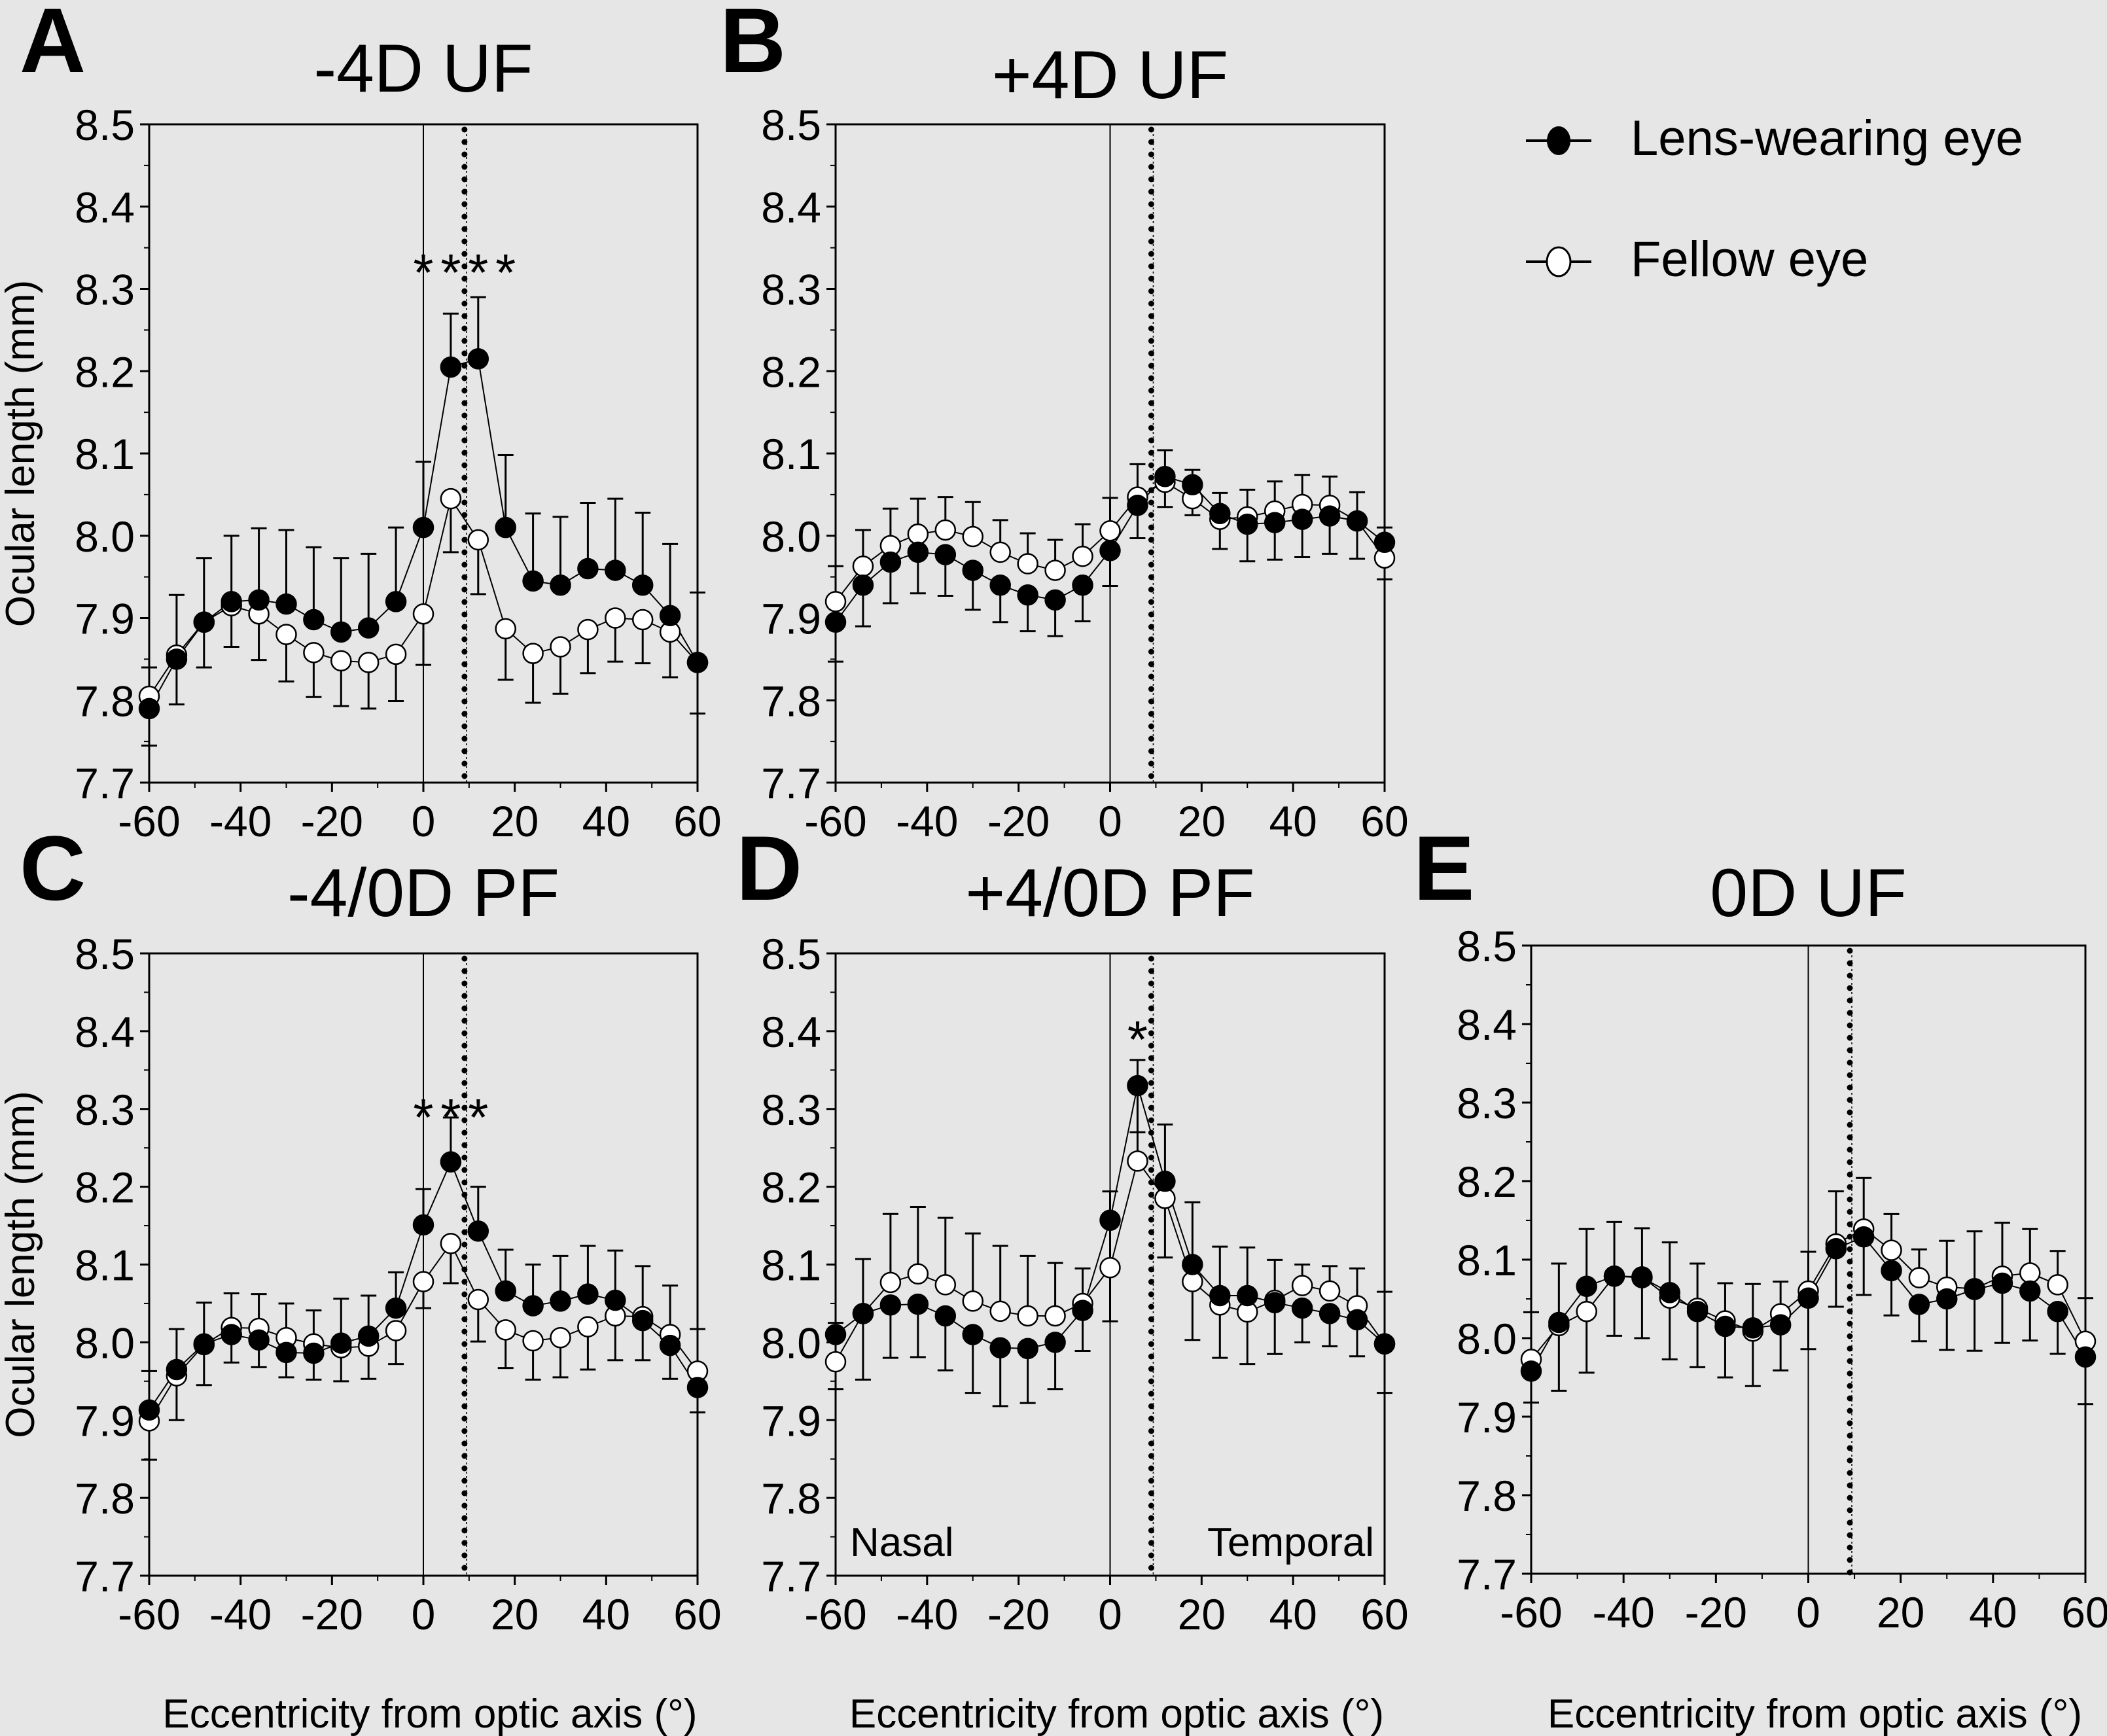 Image resolution: width=2107 pixels, height=1736 pixels. What do you see at coordinates (450, 272) in the screenshot?
I see `significance-asterisk: *` at bounding box center [450, 272].